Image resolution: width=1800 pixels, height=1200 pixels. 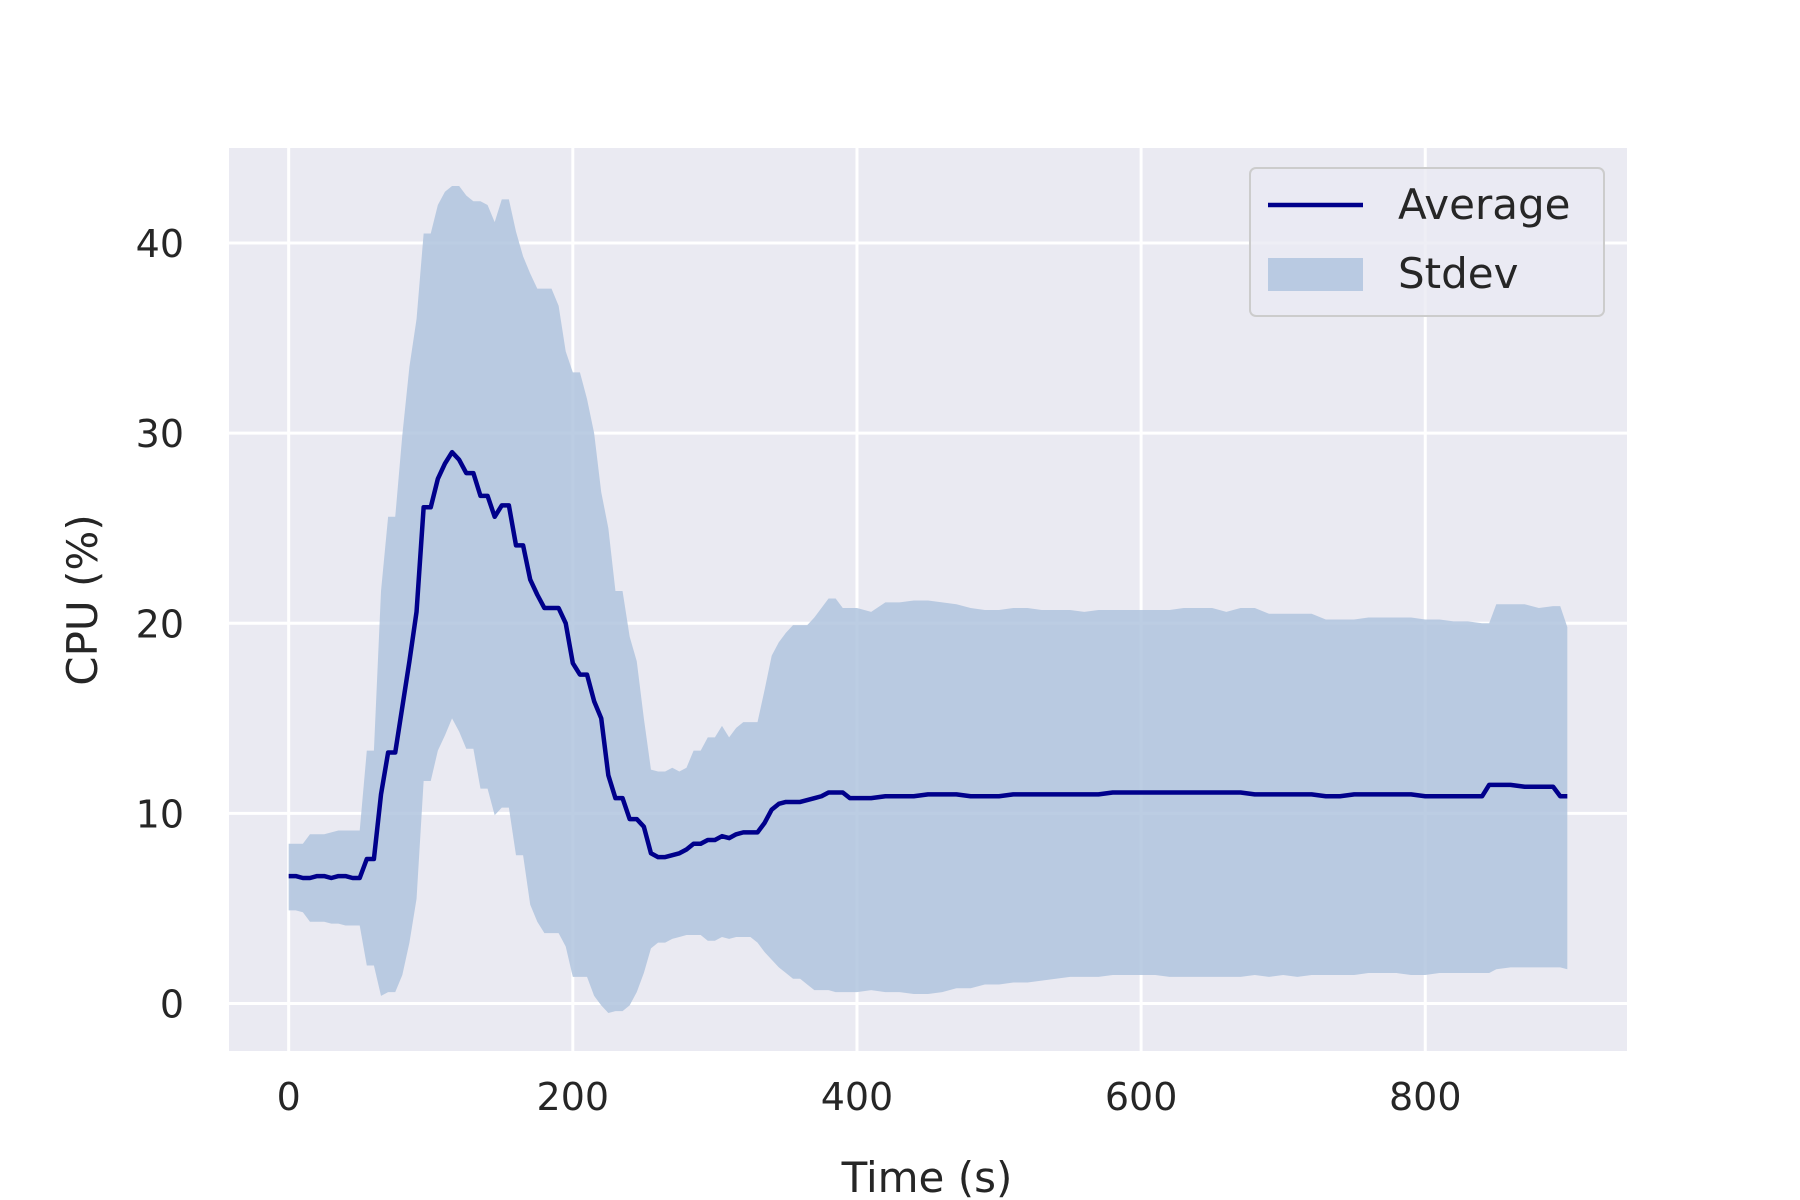 I want to click on y-axis-label: CPU (%), so click(x=82, y=599).